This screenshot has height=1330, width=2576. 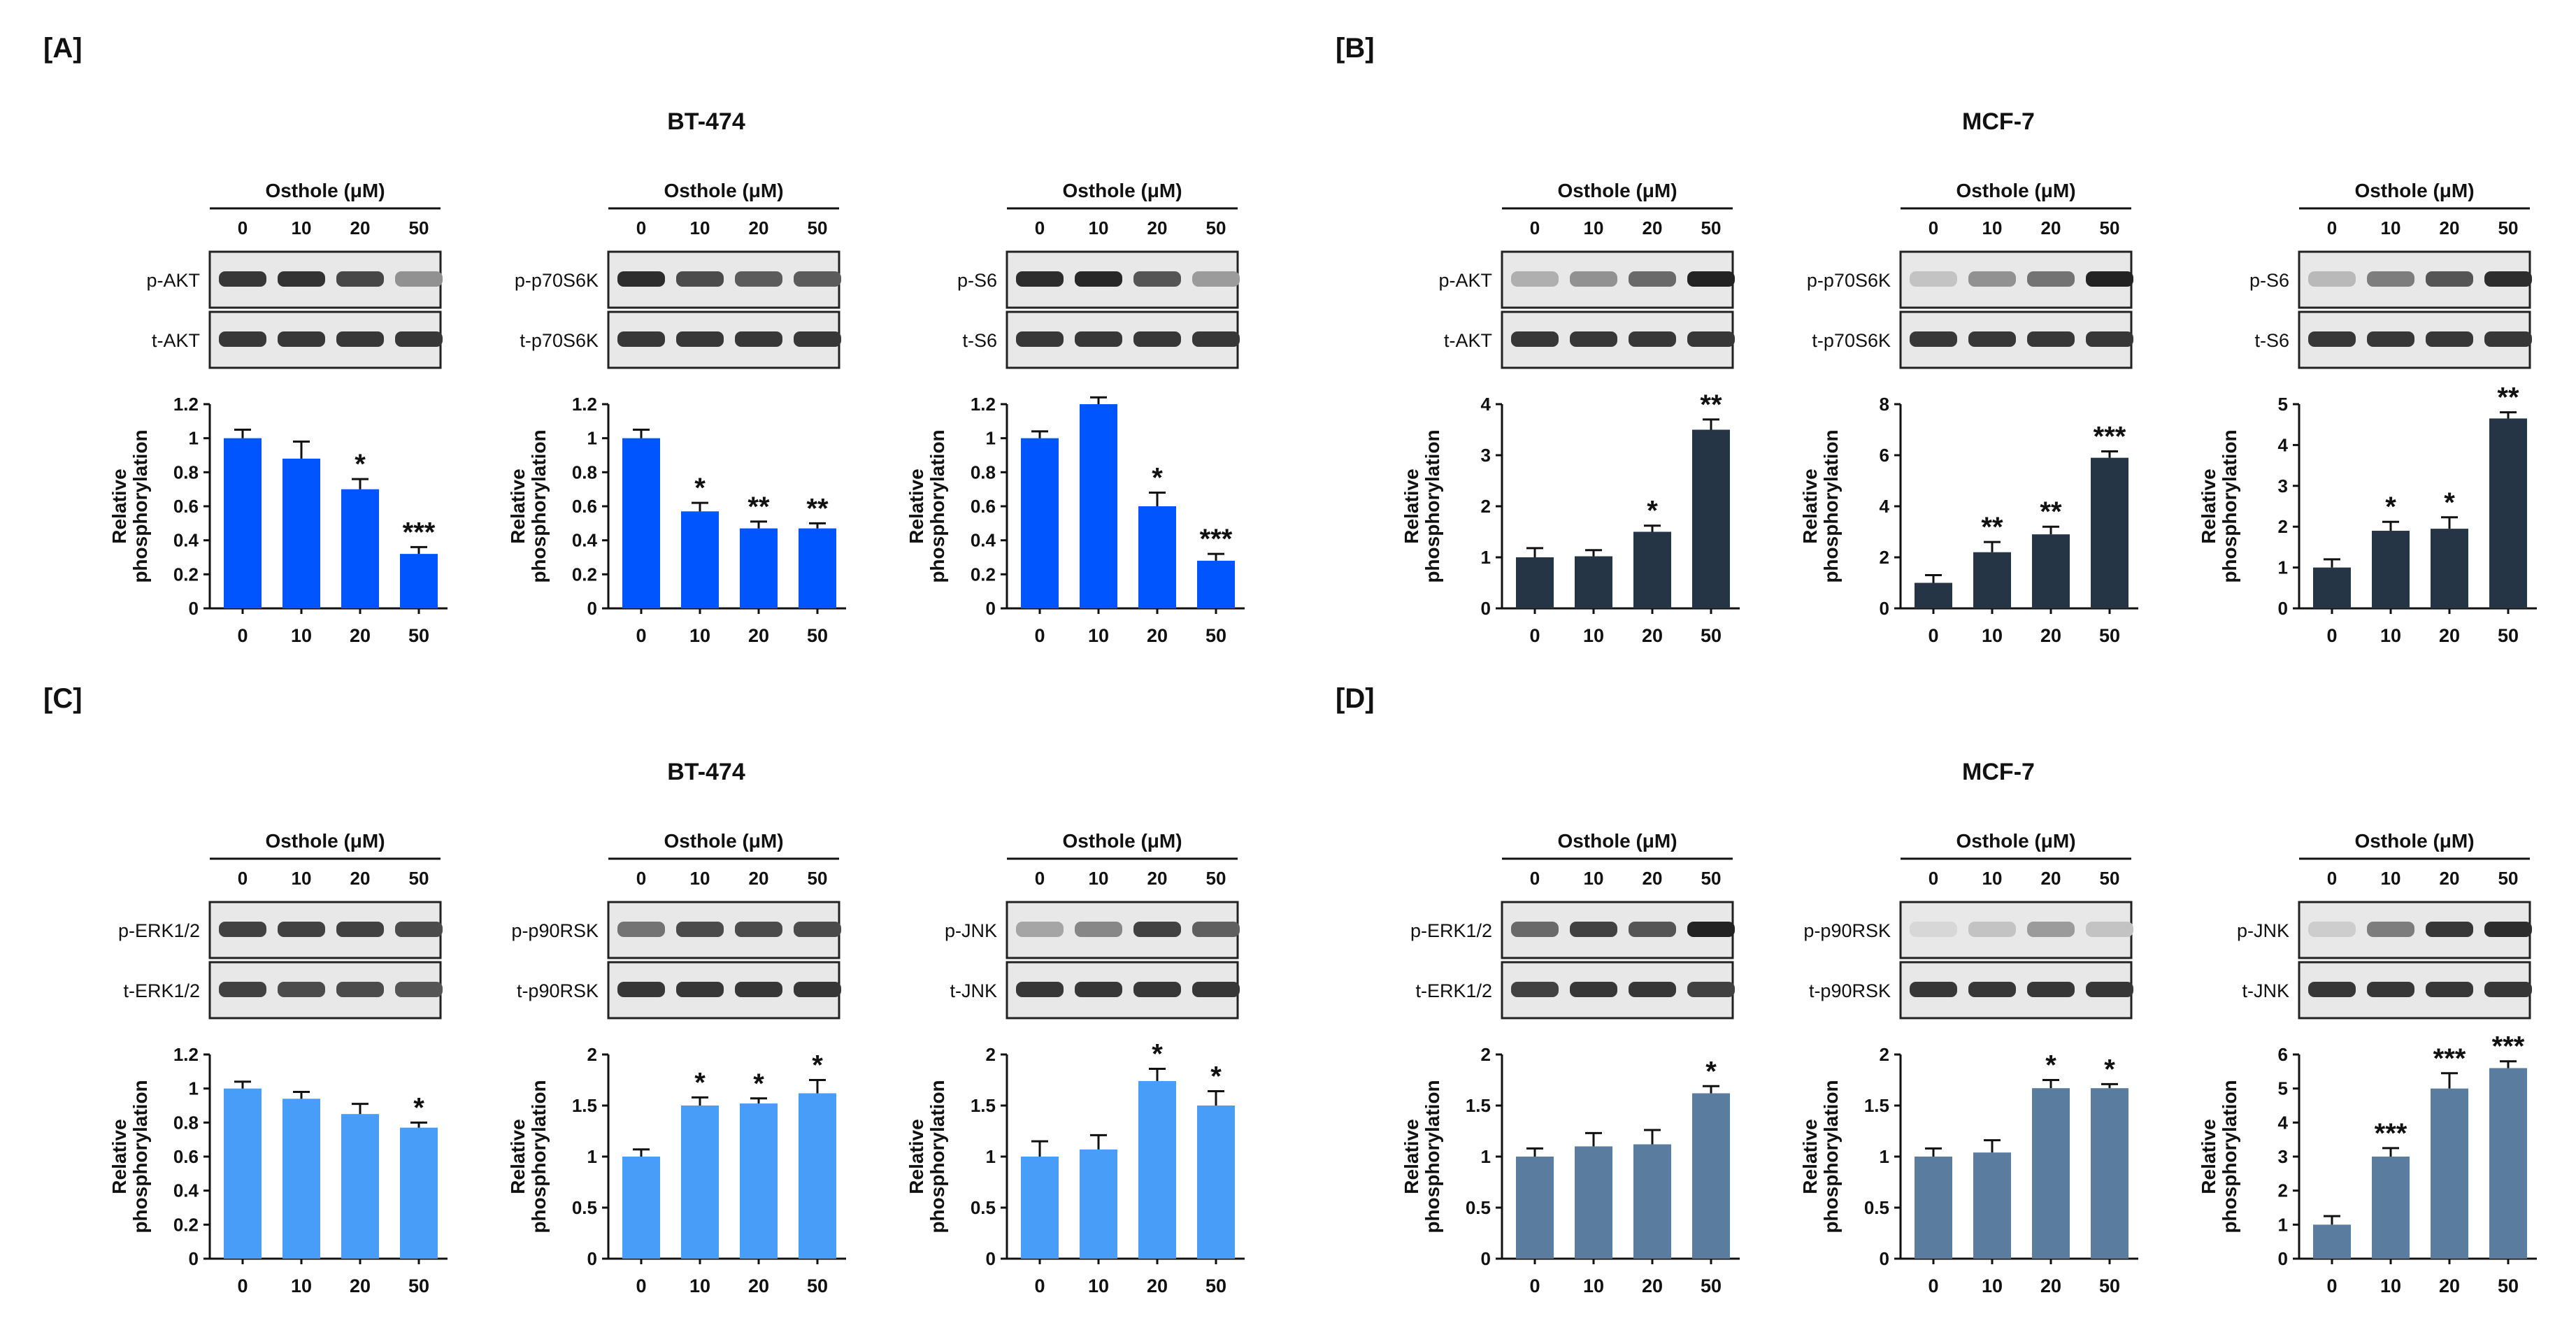 I want to click on blot-label-total: t-p90RSK, so click(x=558, y=990).